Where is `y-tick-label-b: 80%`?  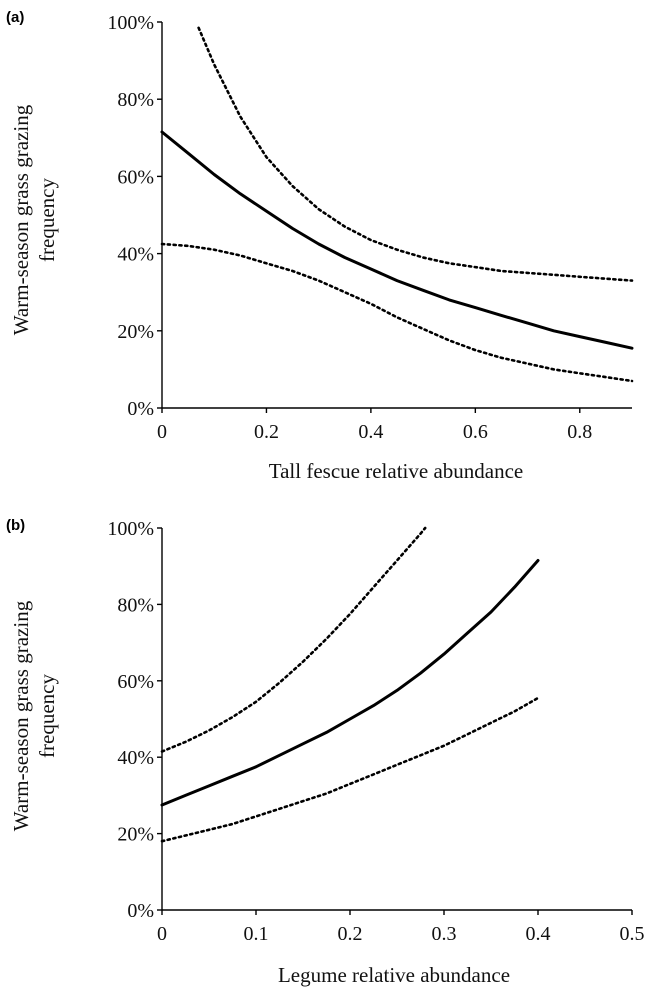 y-tick-label-b: 80% is located at coordinates (135, 605).